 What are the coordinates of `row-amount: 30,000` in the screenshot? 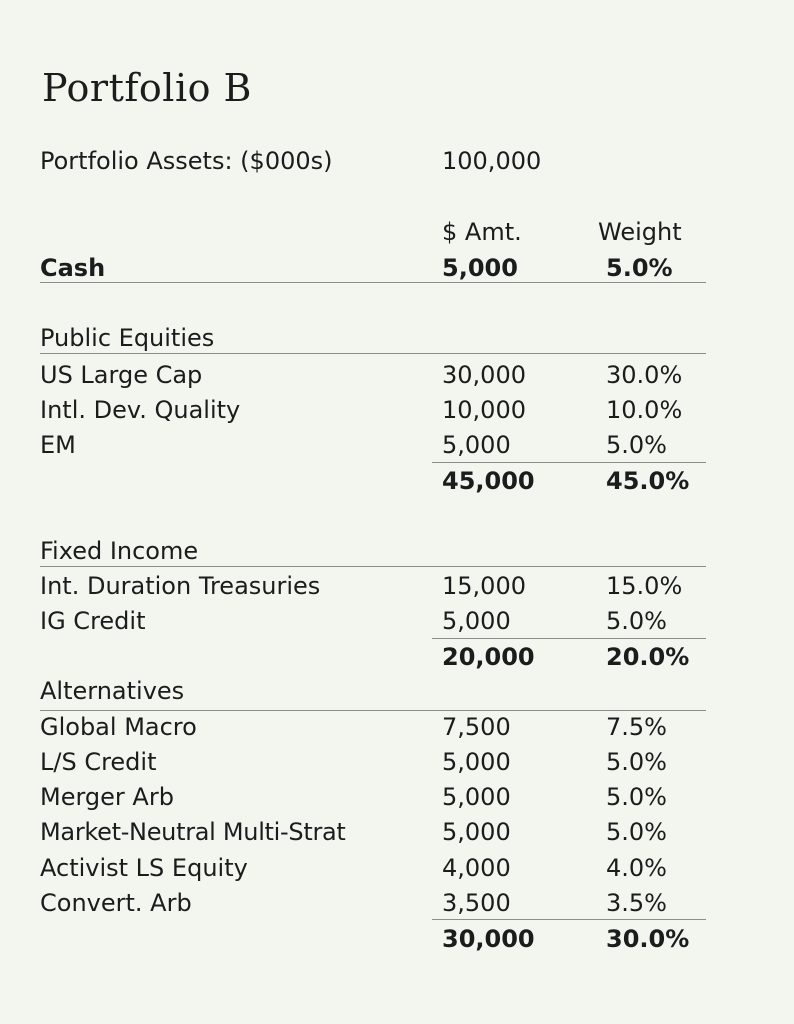 It's located at (484, 375).